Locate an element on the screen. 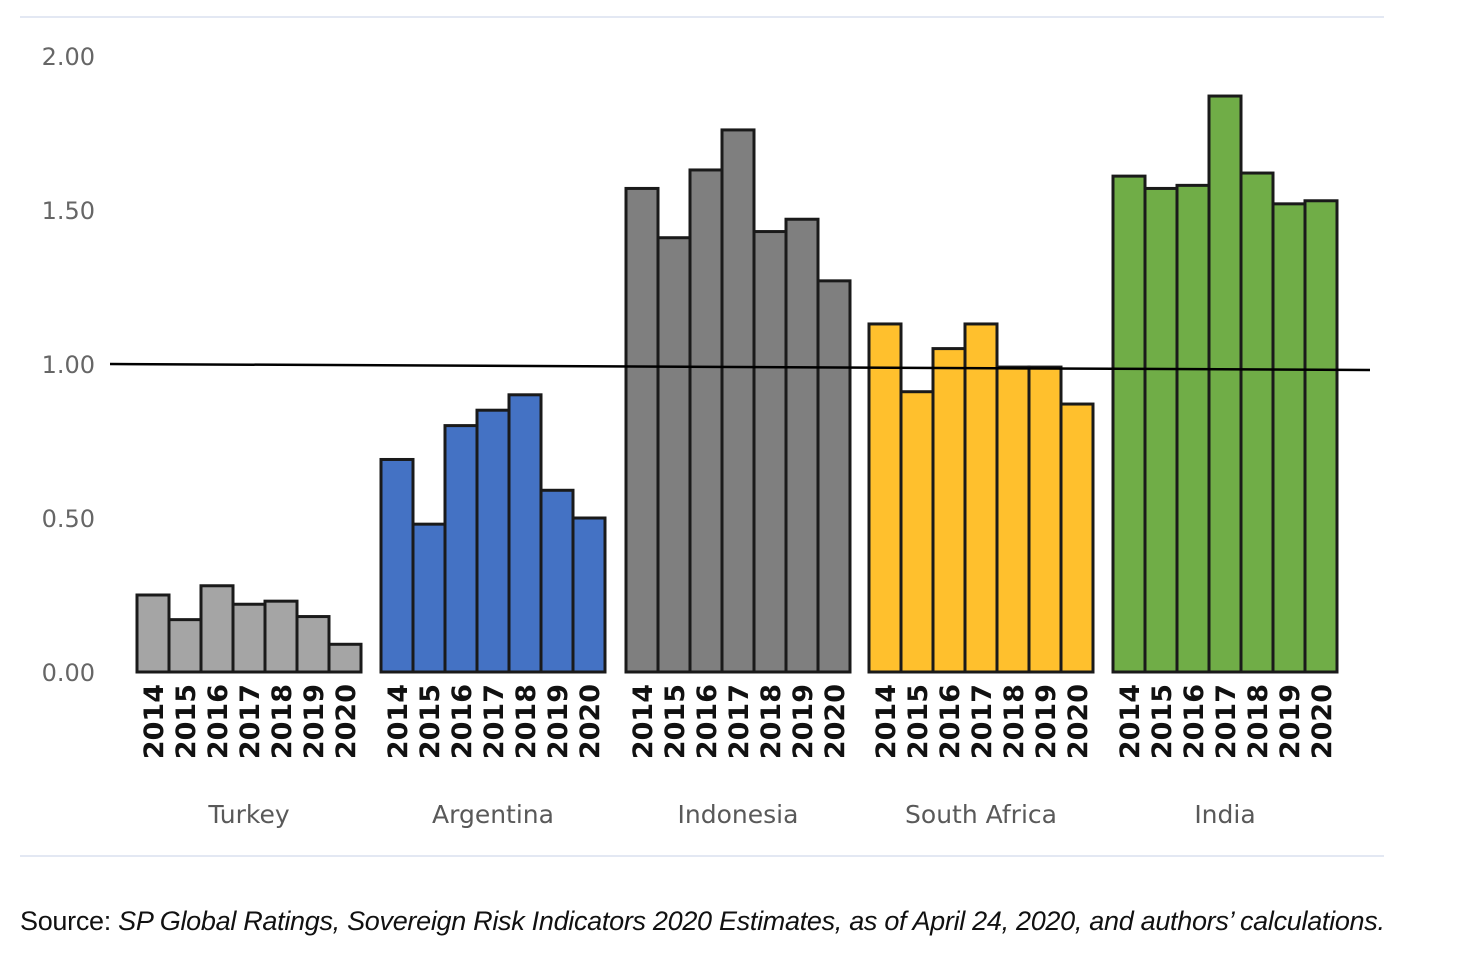 This screenshot has height=964, width=1462. y-tick-label: 1.00 is located at coordinates (68, 365).